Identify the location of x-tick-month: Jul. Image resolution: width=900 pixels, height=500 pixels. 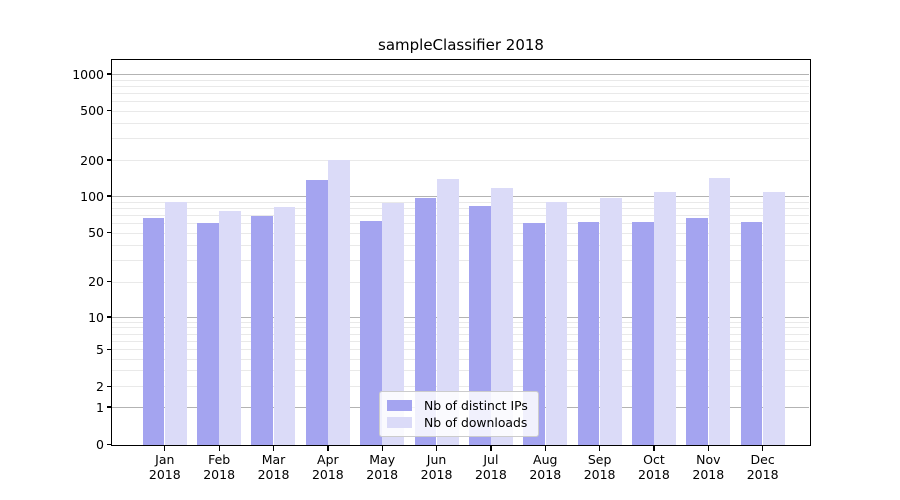
(491, 459).